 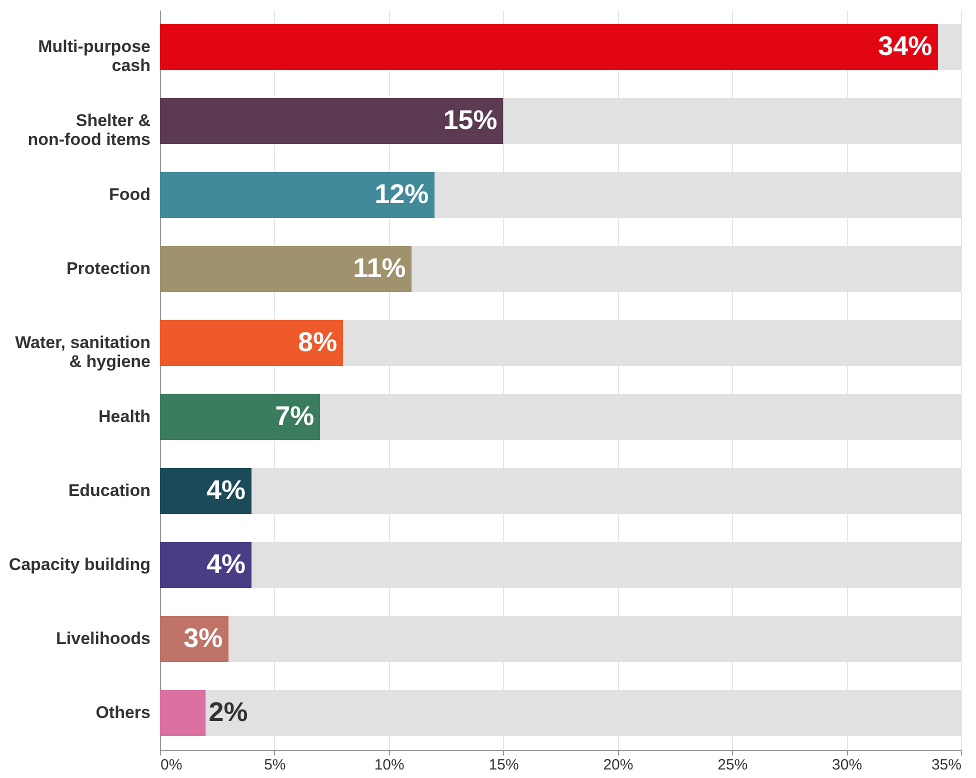 What do you see at coordinates (228, 712) in the screenshot?
I see `data-label: 2%` at bounding box center [228, 712].